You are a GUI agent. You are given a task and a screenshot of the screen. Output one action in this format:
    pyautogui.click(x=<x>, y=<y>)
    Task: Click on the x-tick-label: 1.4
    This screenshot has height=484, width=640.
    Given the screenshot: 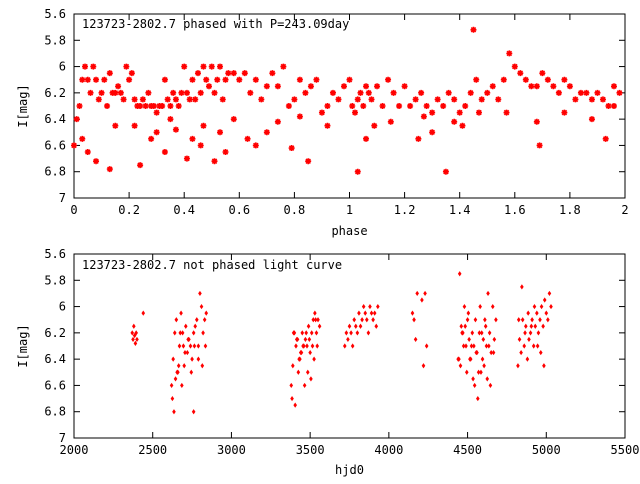 What is the action you would take?
    pyautogui.click(x=460, y=210)
    